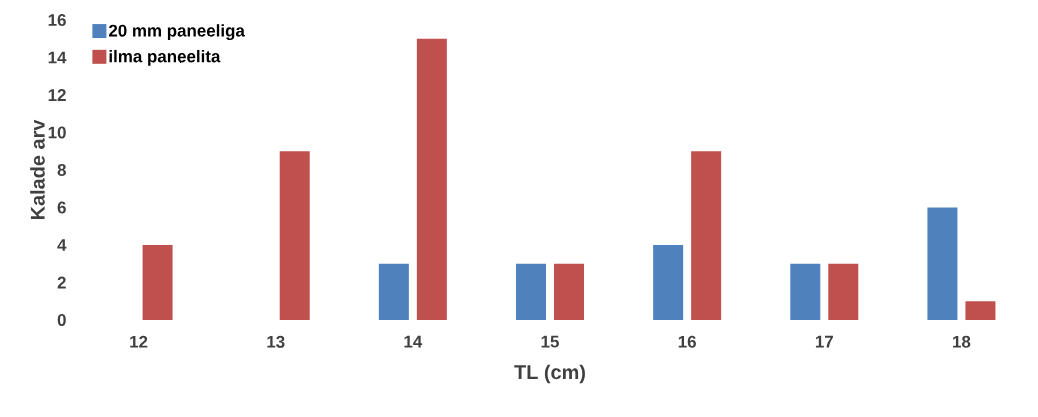 This screenshot has height=417, width=1038. I want to click on y-tick-label: 12, so click(57, 95).